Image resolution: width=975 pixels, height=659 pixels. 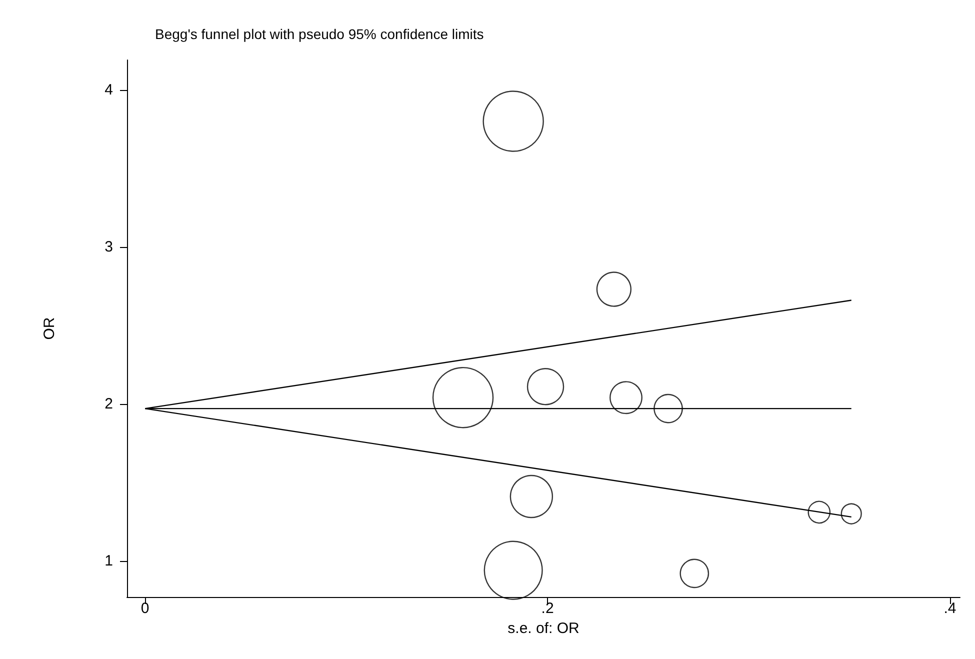 What do you see at coordinates (319, 34) in the screenshot?
I see `chart-title: Begg's funnel plot with pseudo 95% confidence limits` at bounding box center [319, 34].